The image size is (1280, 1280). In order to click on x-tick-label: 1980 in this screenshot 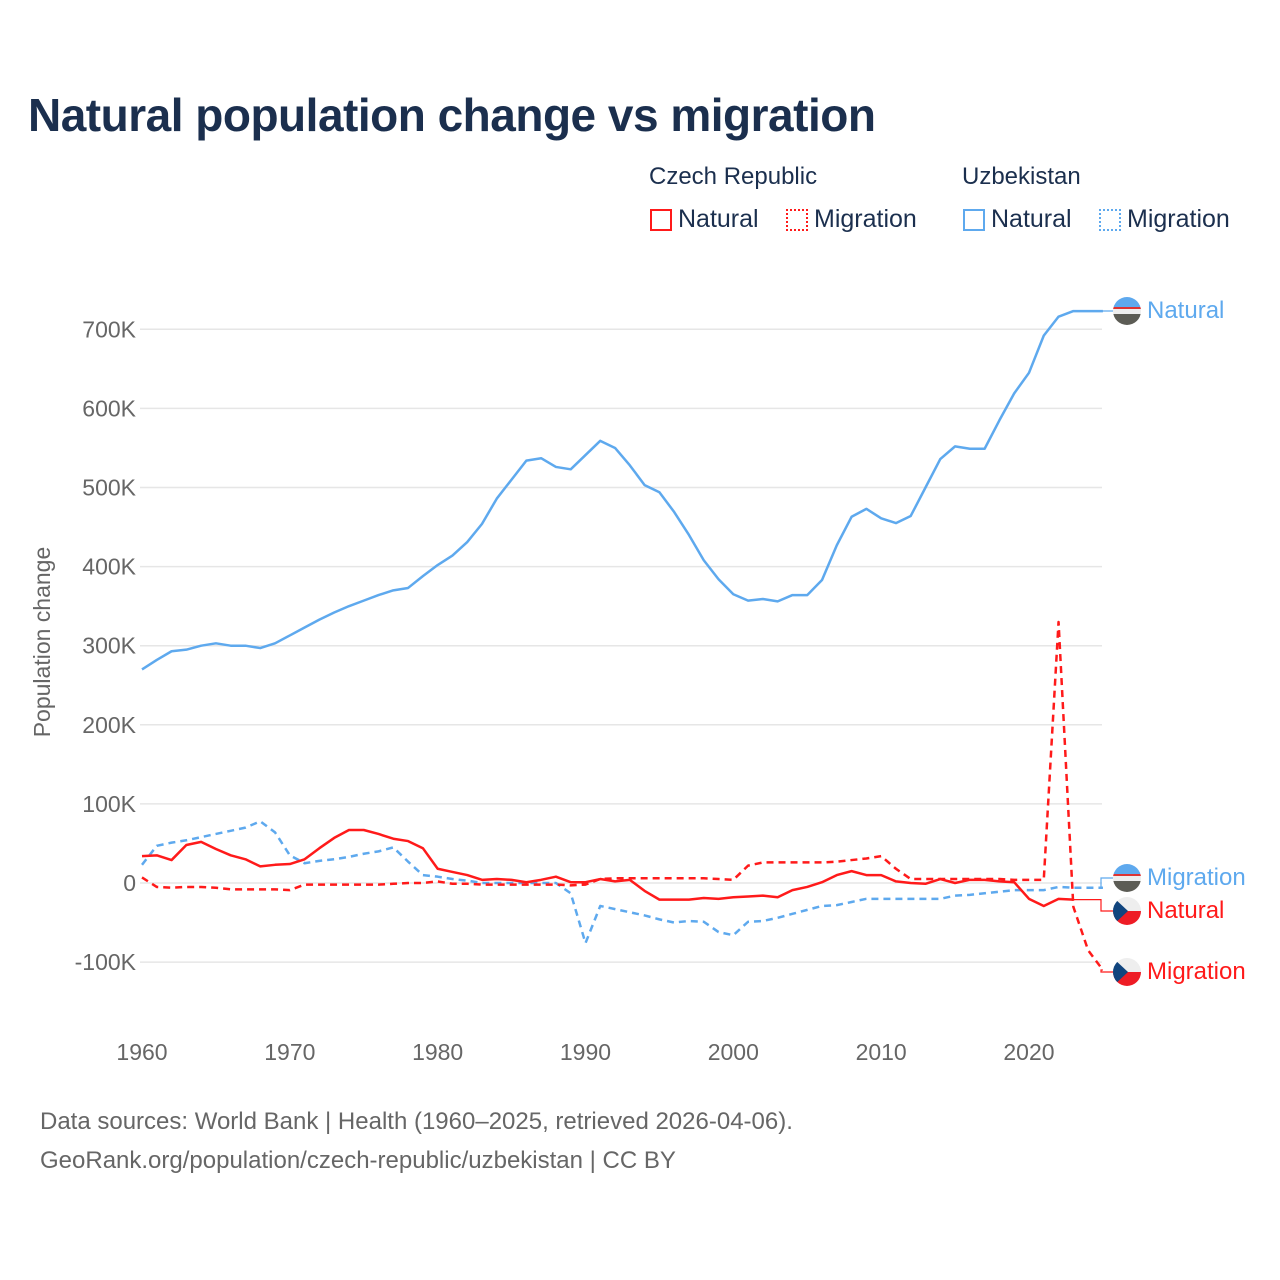, I will do `click(437, 1052)`.